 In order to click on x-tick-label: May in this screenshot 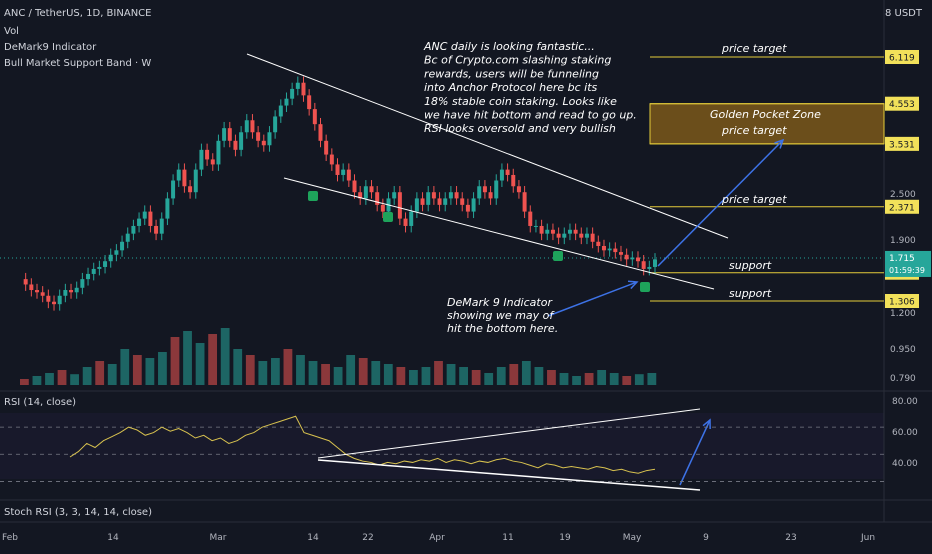, I will do `click(632, 538)`.